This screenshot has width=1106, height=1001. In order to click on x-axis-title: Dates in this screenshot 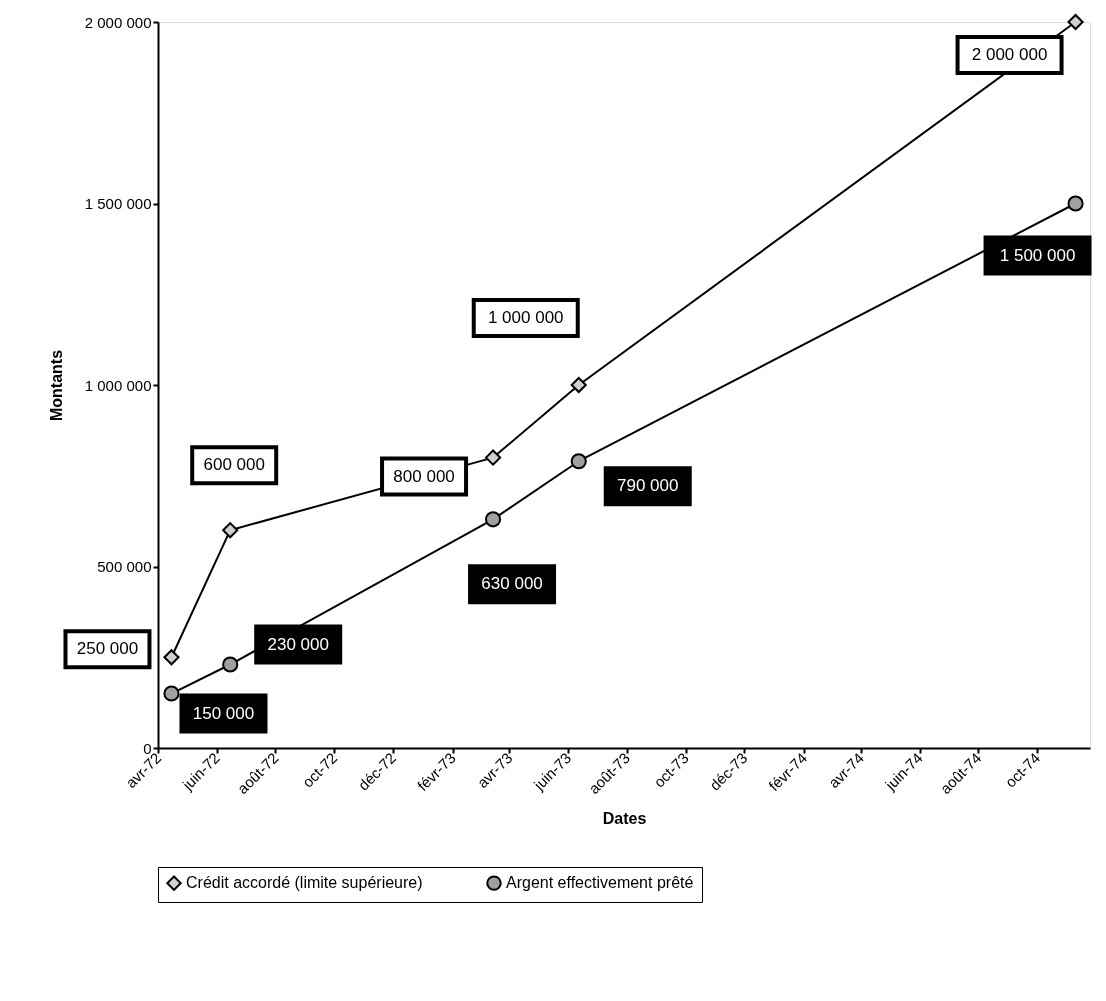, I will do `click(624, 819)`.